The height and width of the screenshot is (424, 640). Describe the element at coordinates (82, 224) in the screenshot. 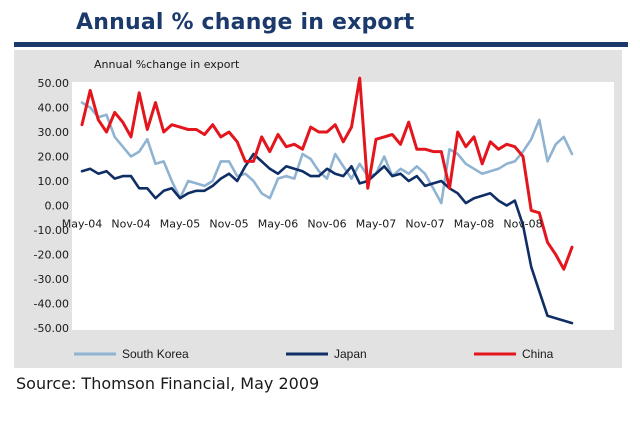

I see `x-tick-label: May-04` at that location.